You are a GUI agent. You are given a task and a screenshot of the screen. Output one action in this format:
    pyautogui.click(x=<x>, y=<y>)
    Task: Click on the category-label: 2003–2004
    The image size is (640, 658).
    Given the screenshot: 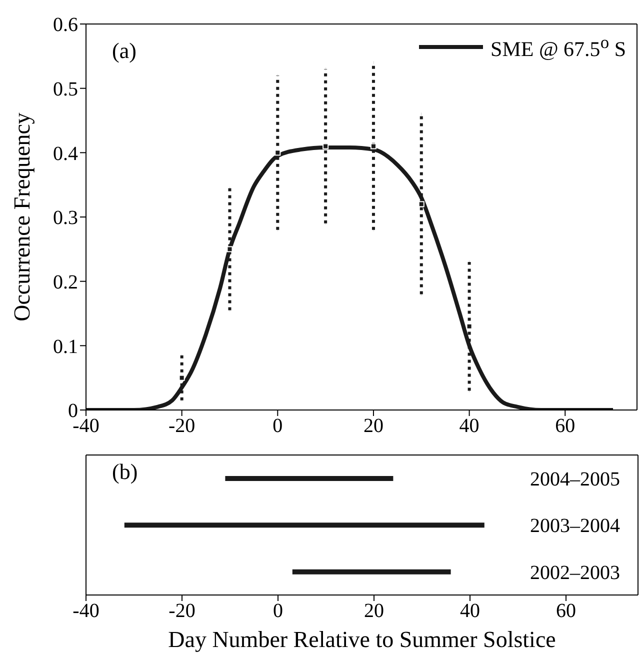 What is the action you would take?
    pyautogui.click(x=575, y=526)
    